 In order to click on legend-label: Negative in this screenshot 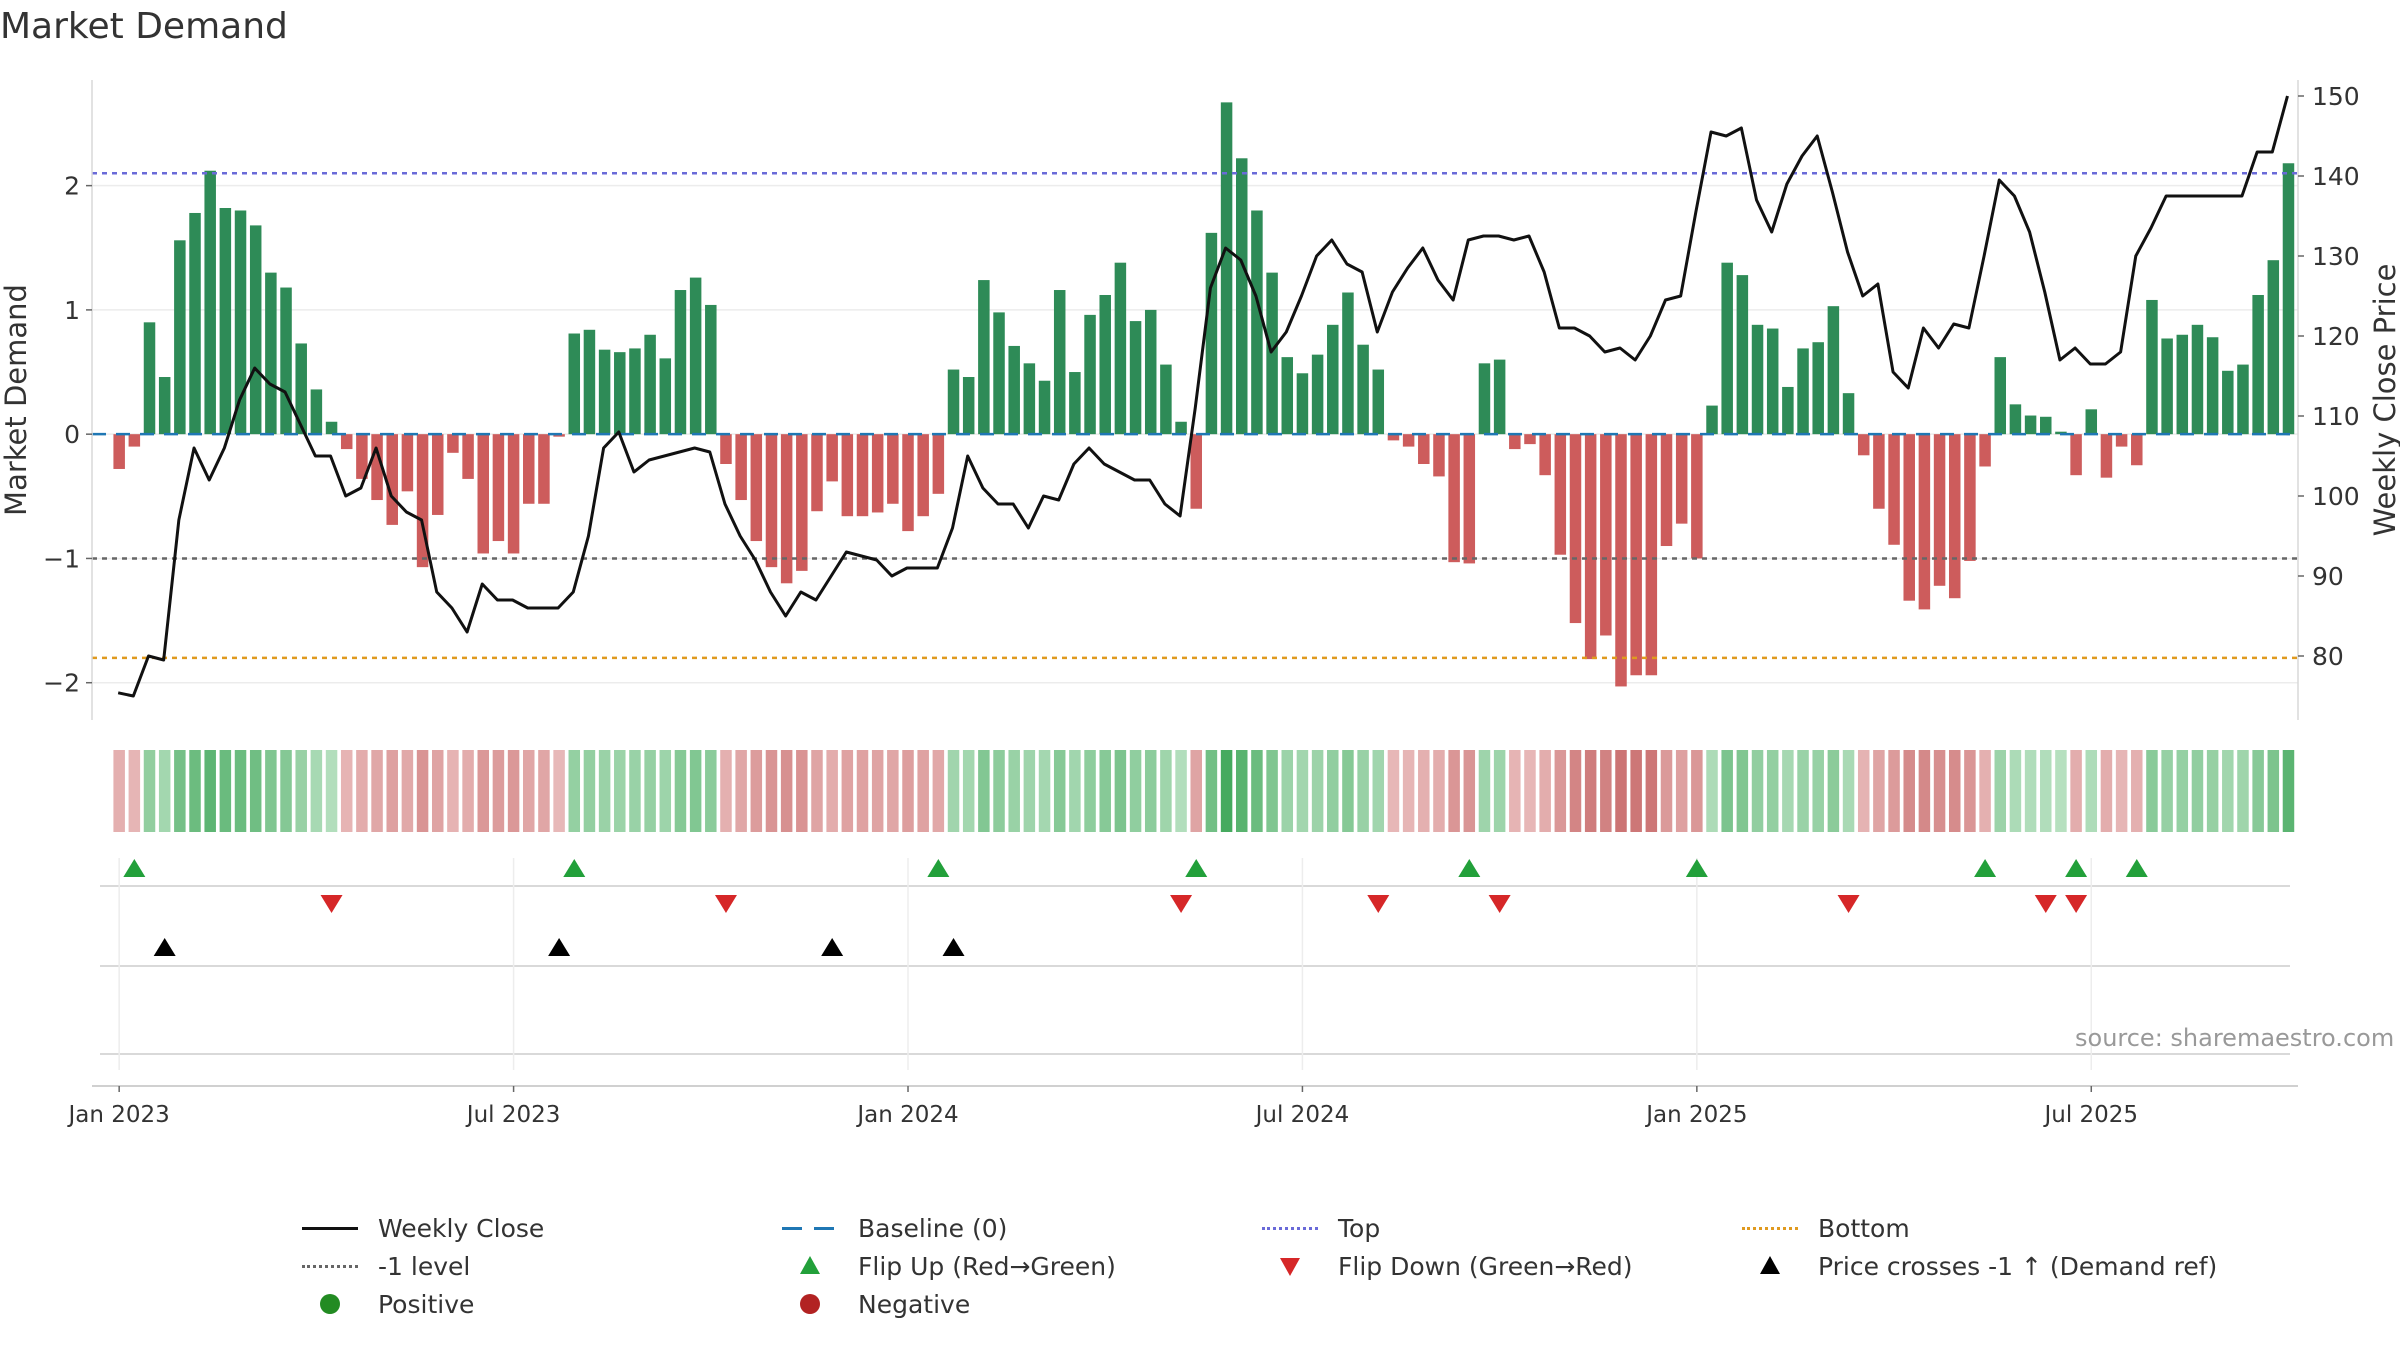, I will do `click(914, 1304)`.